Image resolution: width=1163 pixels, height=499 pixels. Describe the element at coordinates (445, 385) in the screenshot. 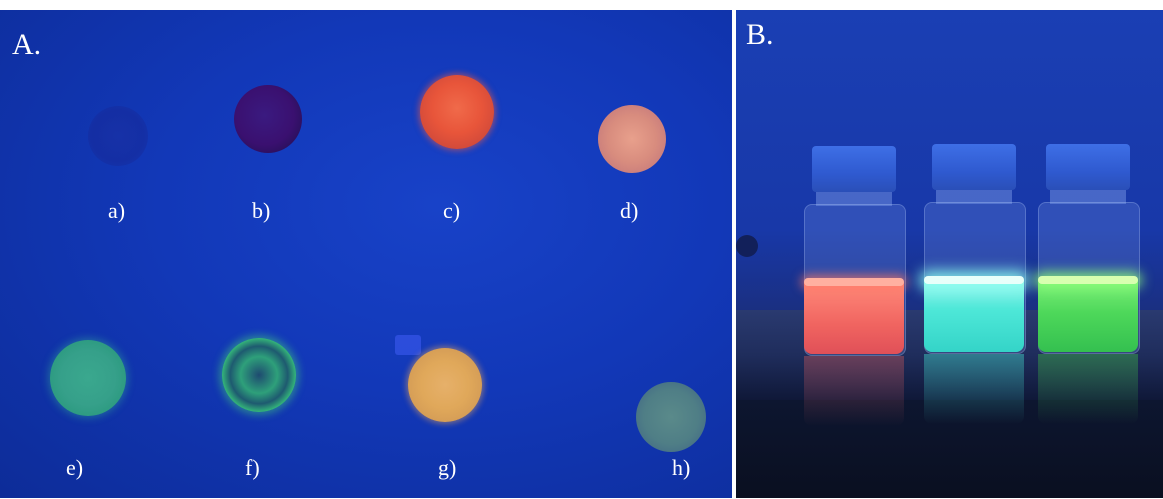

I see `sample-disc-g` at that location.